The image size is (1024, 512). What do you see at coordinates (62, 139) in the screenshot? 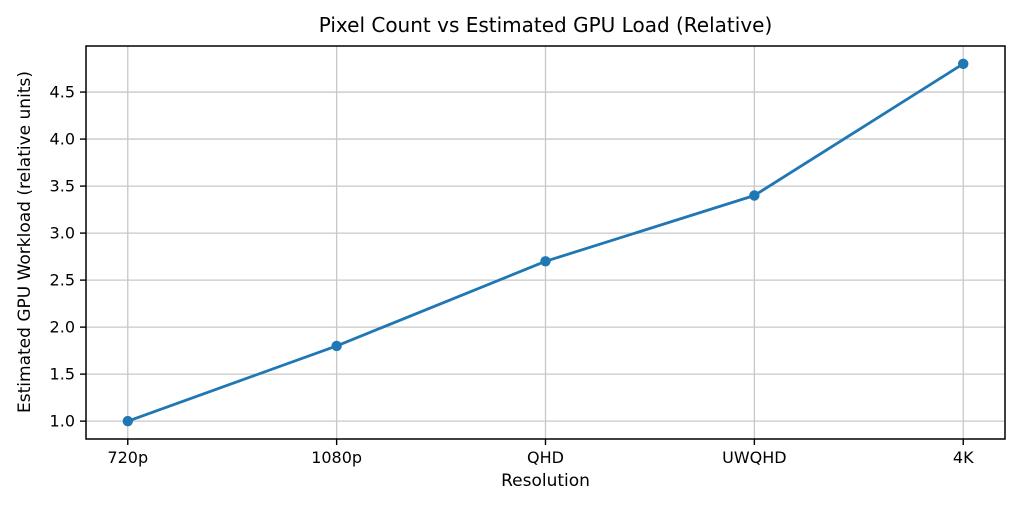
I see `y-tick-label: 4.0` at bounding box center [62, 139].